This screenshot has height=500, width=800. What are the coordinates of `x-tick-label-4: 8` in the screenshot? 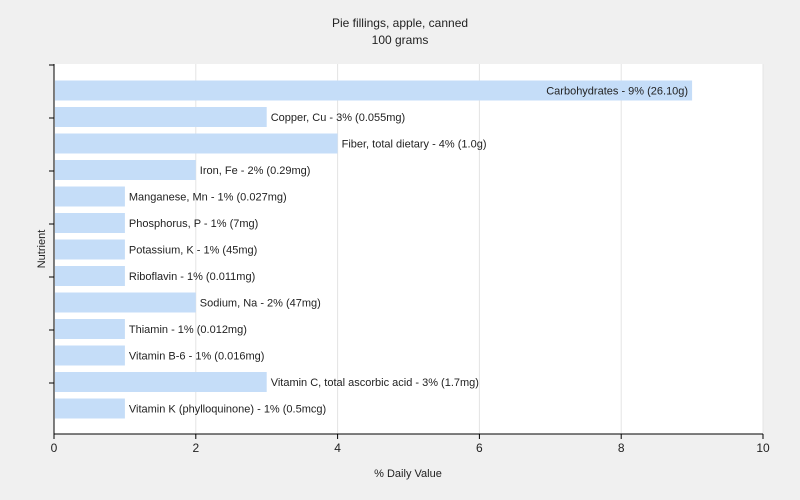 It's located at (621, 448).